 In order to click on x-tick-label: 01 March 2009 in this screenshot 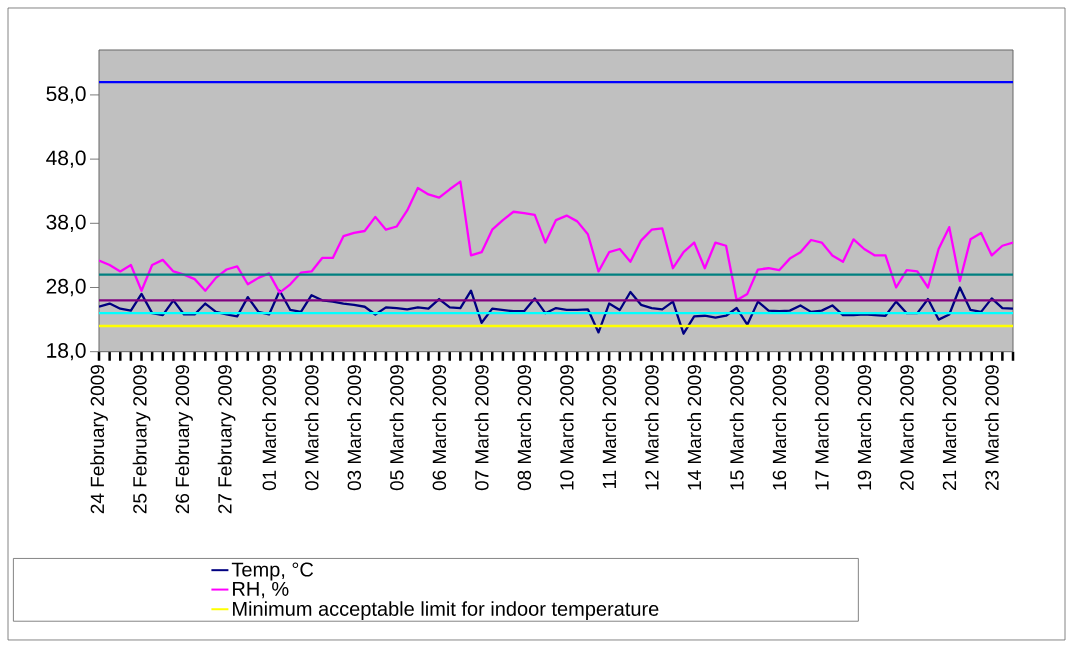, I will do `click(269, 428)`.